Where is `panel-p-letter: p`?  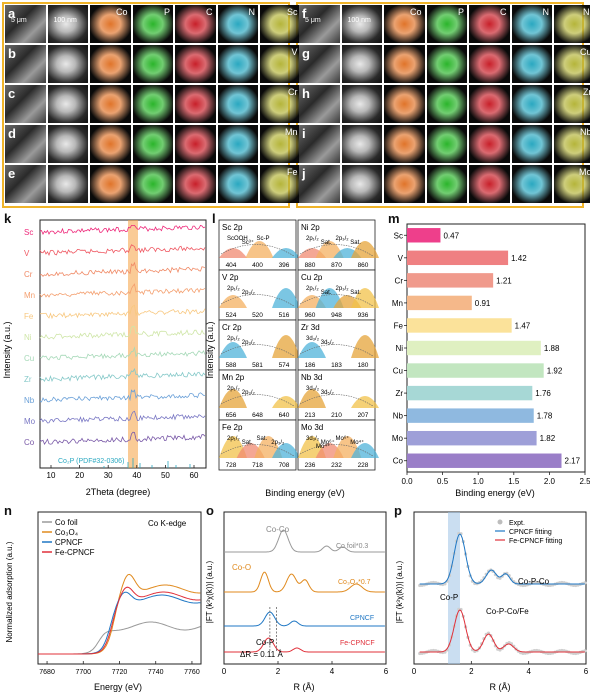 panel-p-letter: p is located at coordinates (398, 510).